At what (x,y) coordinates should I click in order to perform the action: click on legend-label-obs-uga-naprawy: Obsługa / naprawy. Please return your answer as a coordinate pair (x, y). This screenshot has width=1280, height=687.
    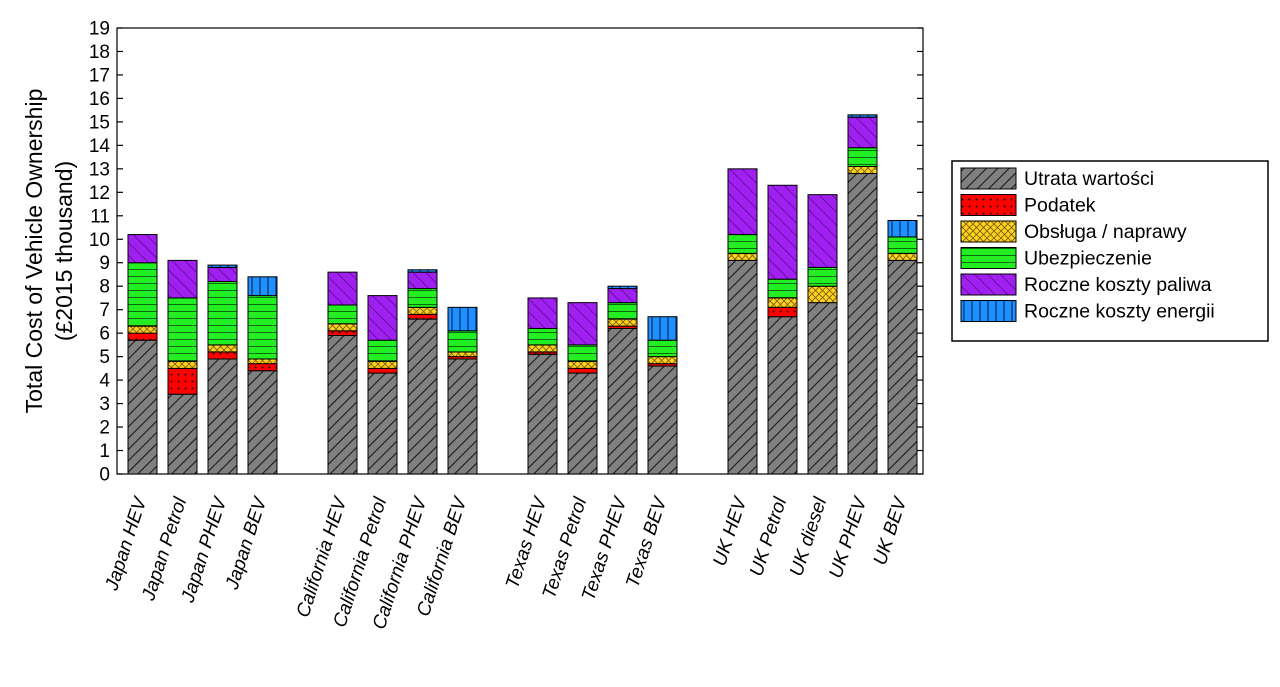
    Looking at the image, I should click on (1105, 232).